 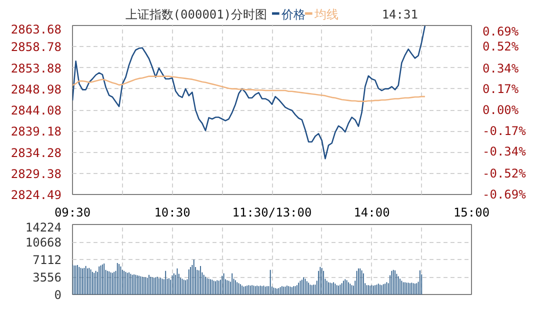 What do you see at coordinates (36, 195) in the screenshot?
I see `y-tick-label: 2824.49` at bounding box center [36, 195].